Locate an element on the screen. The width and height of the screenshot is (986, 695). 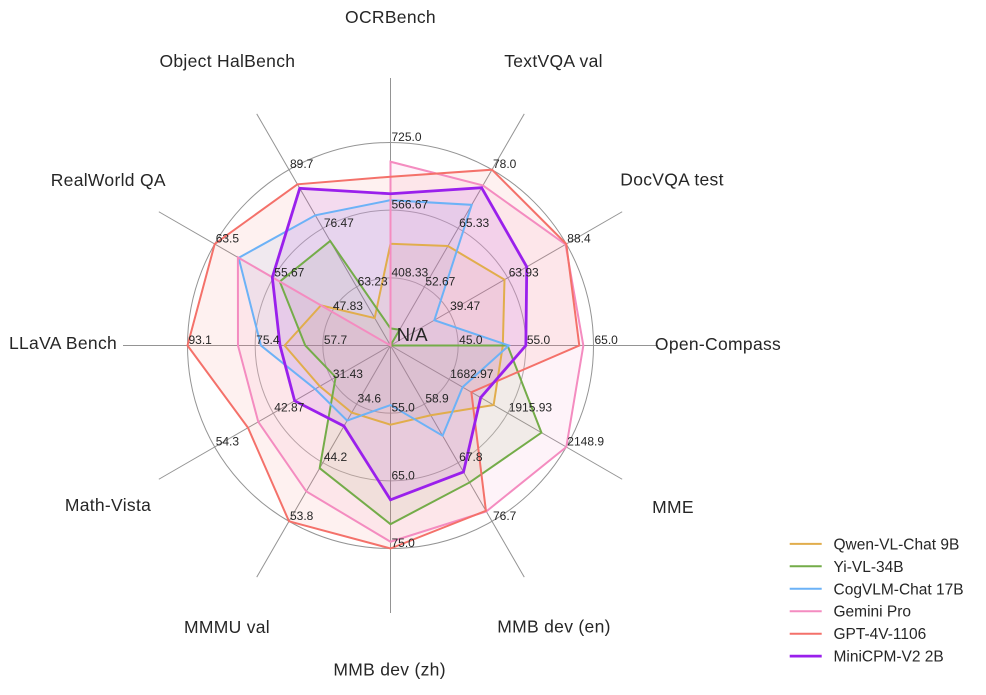
svg-text: TextVQA val is located at coordinates (553, 61).